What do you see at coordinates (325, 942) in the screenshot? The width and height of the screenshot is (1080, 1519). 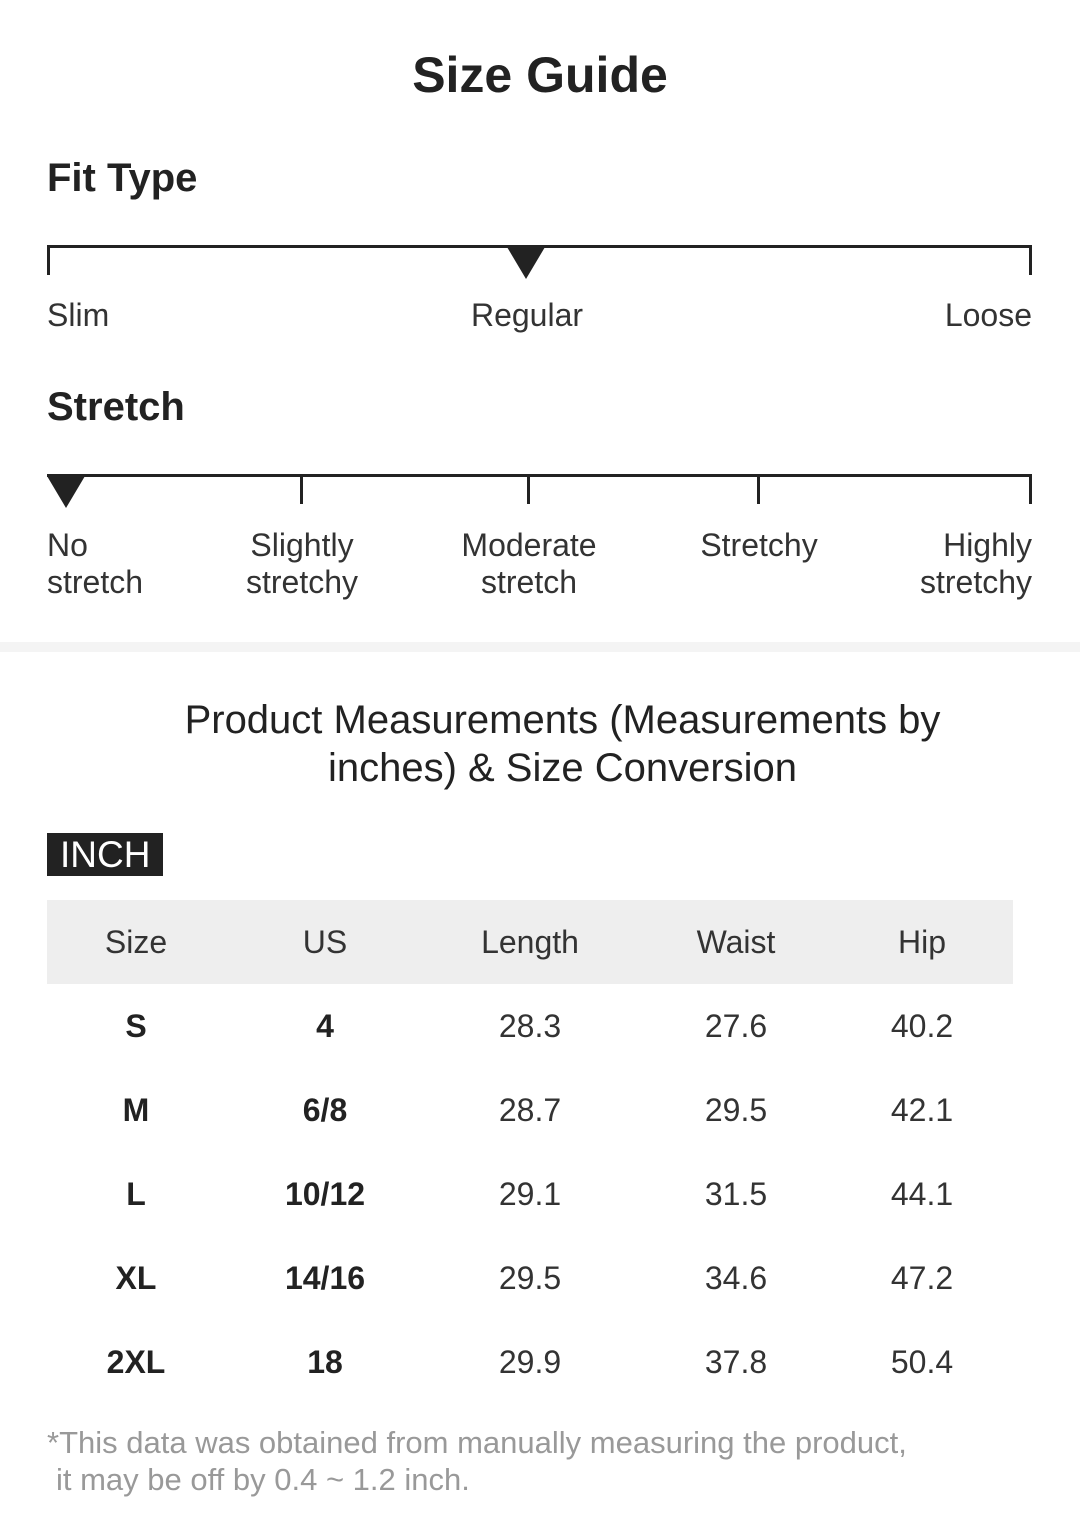 I see `column-header-us: US` at bounding box center [325, 942].